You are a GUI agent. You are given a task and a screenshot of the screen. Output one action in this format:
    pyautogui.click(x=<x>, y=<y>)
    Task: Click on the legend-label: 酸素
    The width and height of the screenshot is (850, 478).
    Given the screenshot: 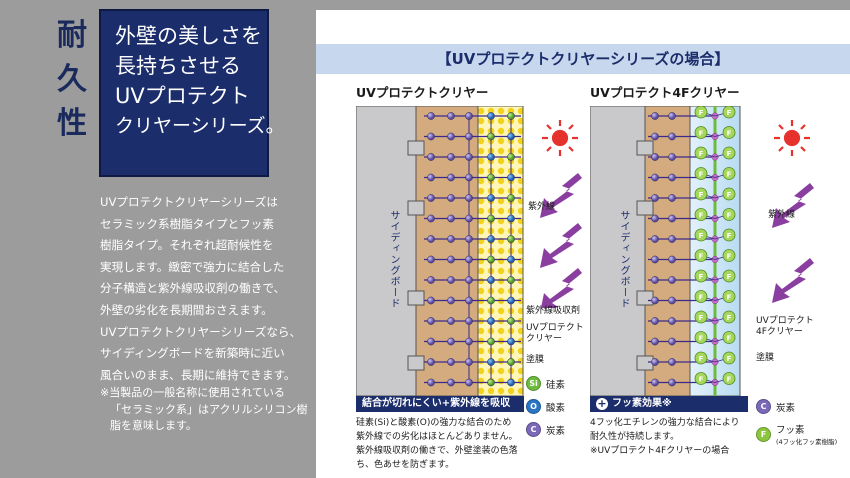 What is the action you would take?
    pyautogui.click(x=556, y=408)
    